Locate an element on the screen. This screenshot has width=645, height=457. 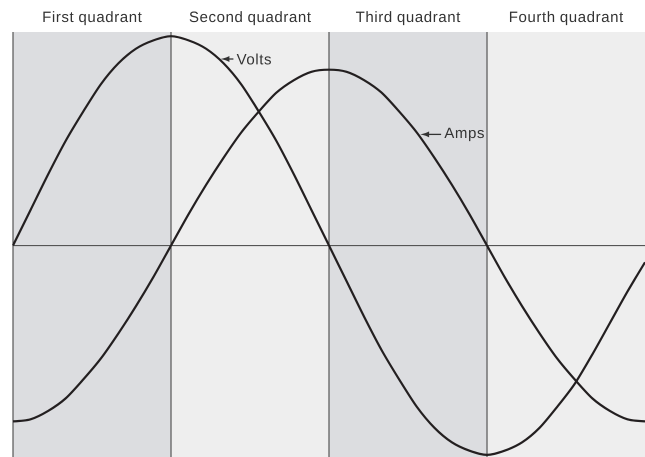
text: Third quadrant is located at coordinates (408, 18).